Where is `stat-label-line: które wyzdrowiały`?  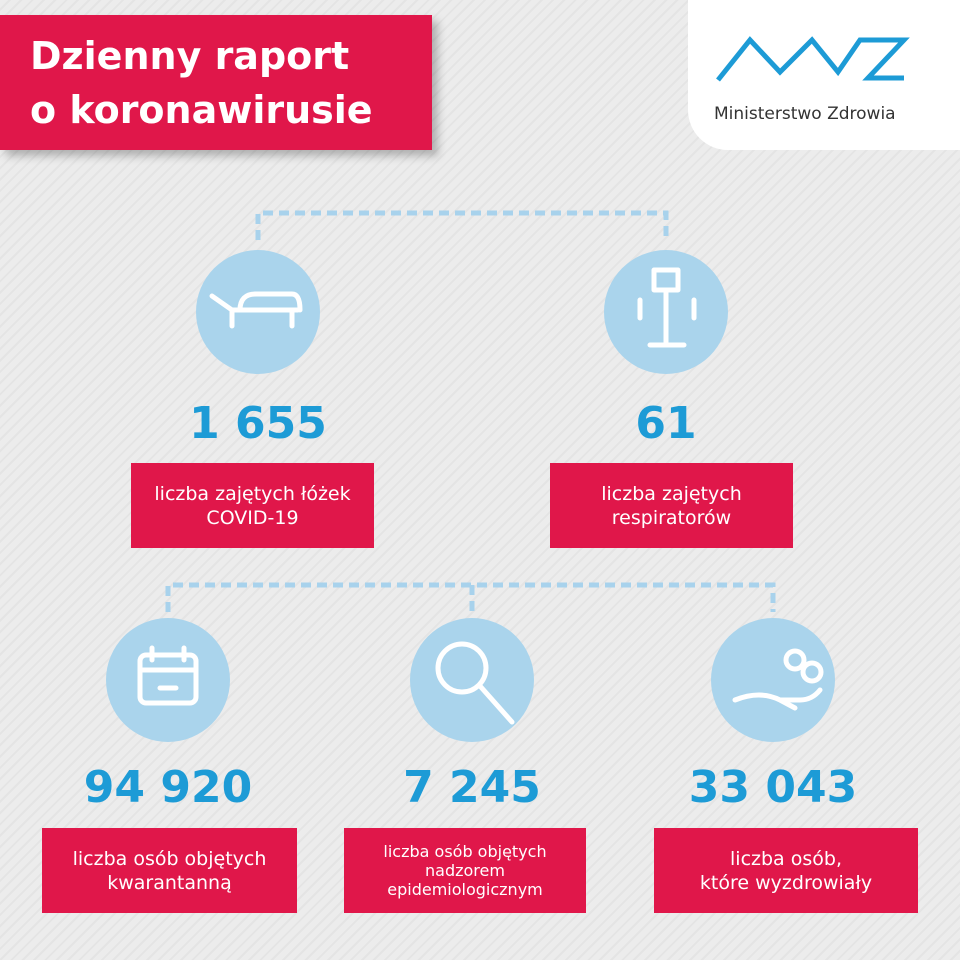 stat-label-line: które wyzdrowiały is located at coordinates (786, 882).